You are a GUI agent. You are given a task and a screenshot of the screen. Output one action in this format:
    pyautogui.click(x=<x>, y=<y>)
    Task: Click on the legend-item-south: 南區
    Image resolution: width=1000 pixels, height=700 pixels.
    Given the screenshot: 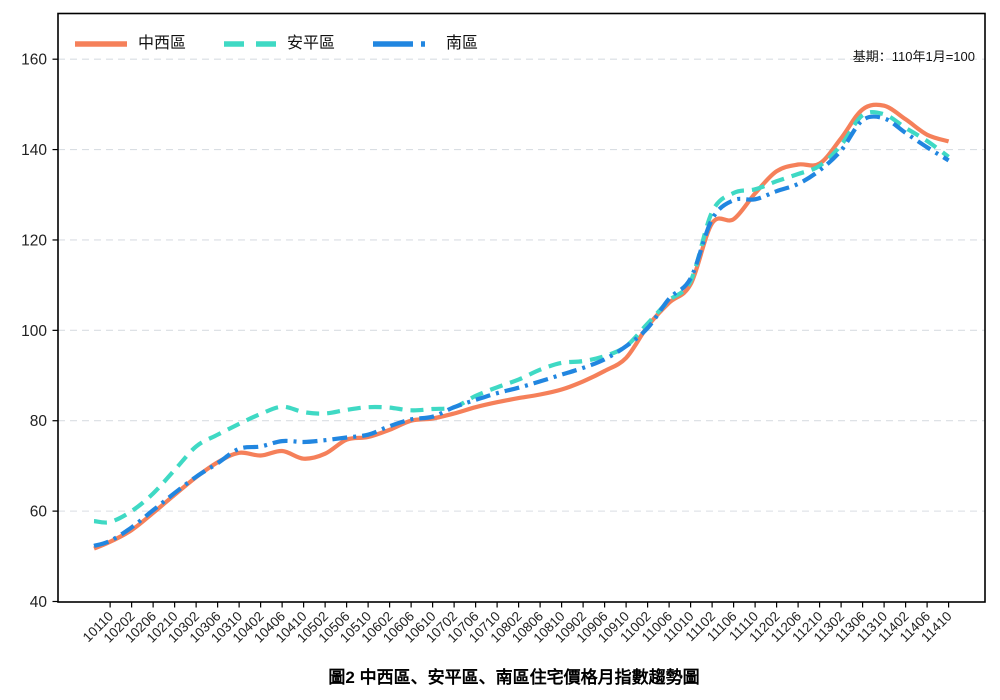 What is the action you would take?
    pyautogui.click(x=425, y=44)
    